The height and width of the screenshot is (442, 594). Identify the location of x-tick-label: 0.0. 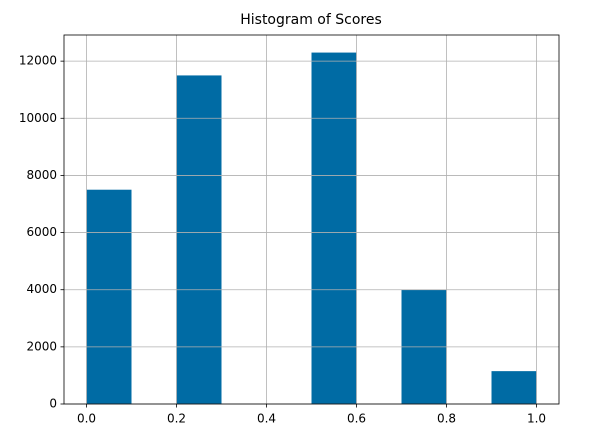
(86, 419).